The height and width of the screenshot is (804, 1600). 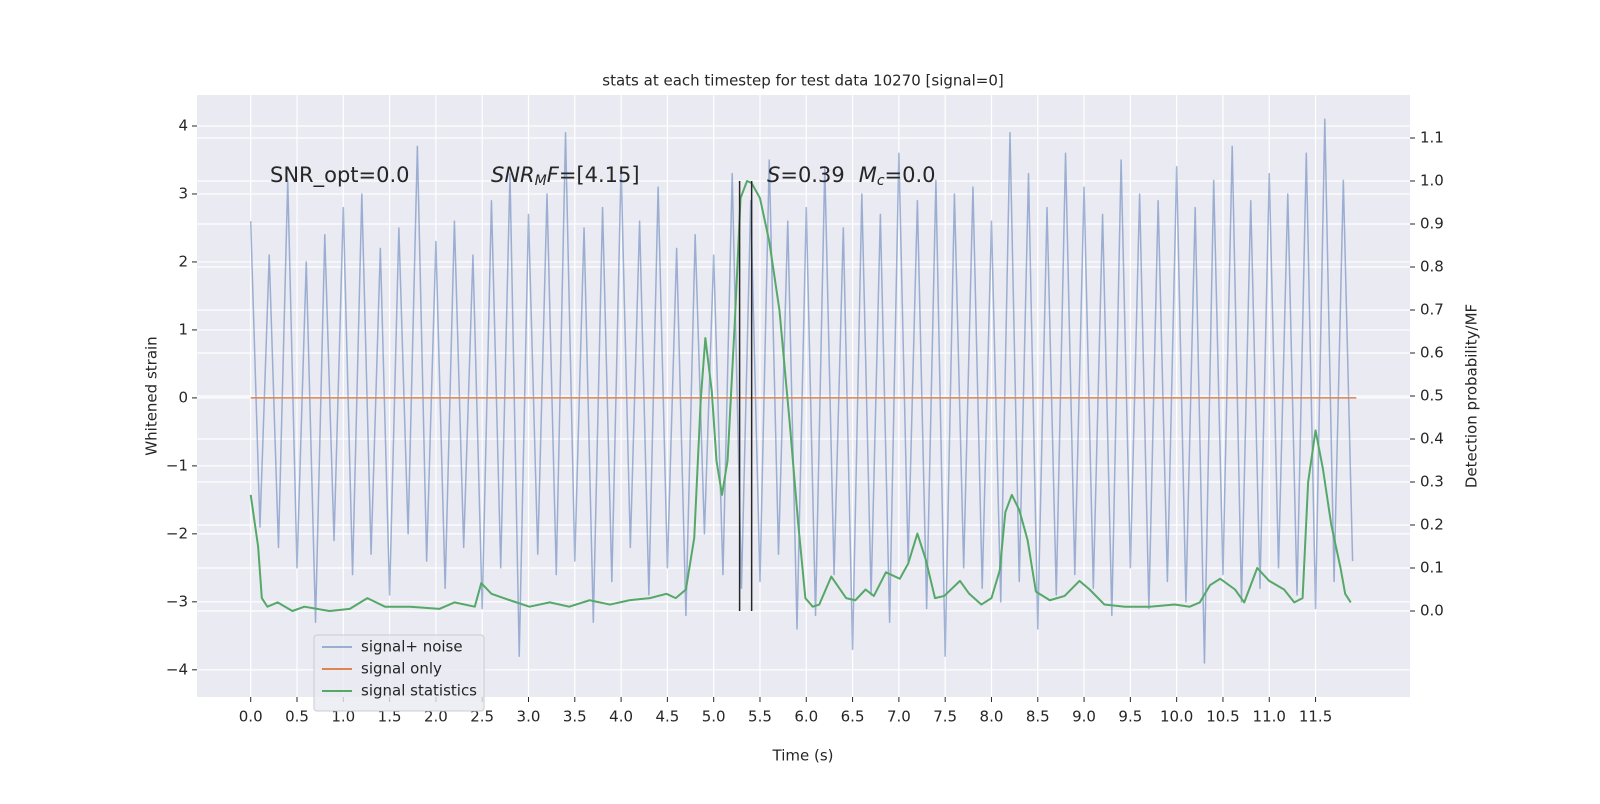 I want to click on y2-tick-label: 0.1, so click(x=1432, y=568).